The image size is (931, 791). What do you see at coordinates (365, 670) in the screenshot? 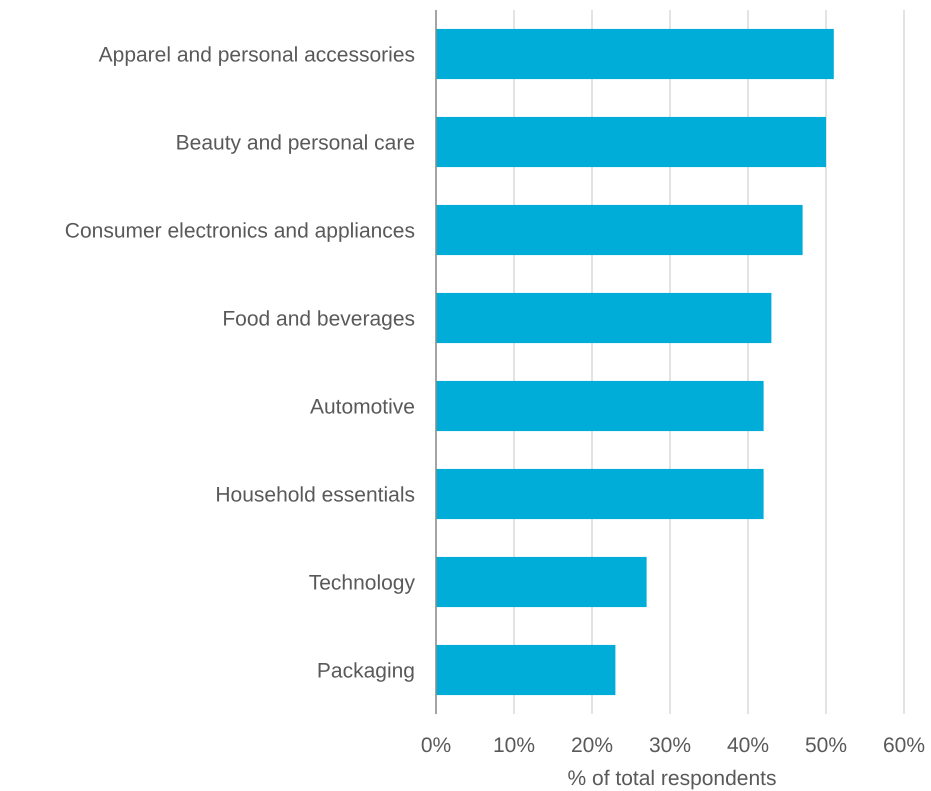
I see `y-tick-label: Packaging` at bounding box center [365, 670].